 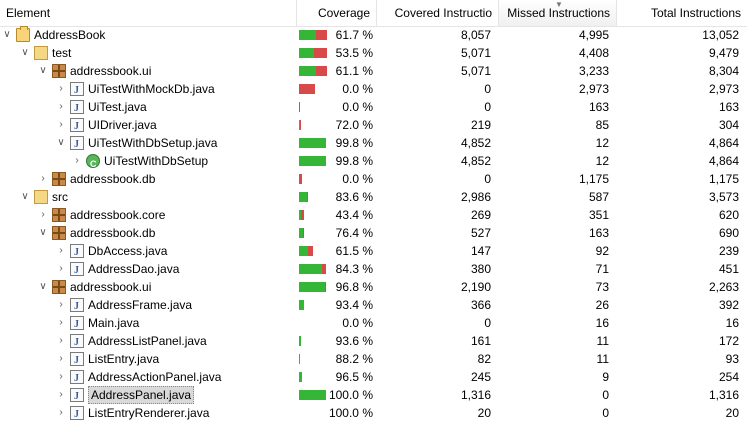 I want to click on coverage-cell: 61.5 %, so click(x=337, y=251).